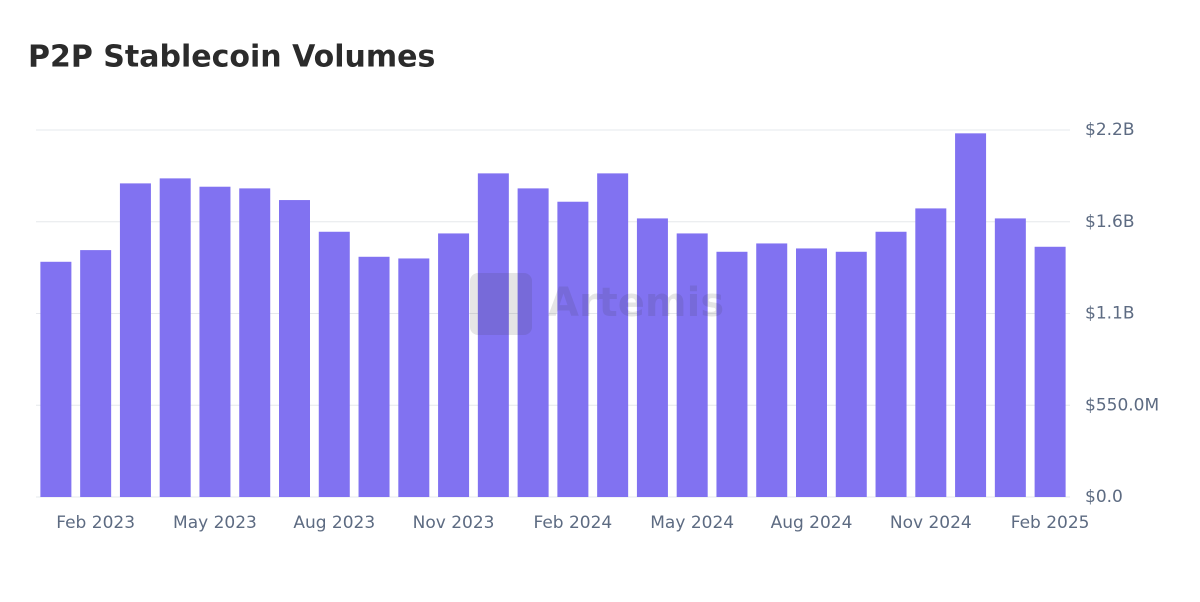  Describe the element at coordinates (1110, 130) in the screenshot. I see `y-tick-label: $2.2B` at that location.